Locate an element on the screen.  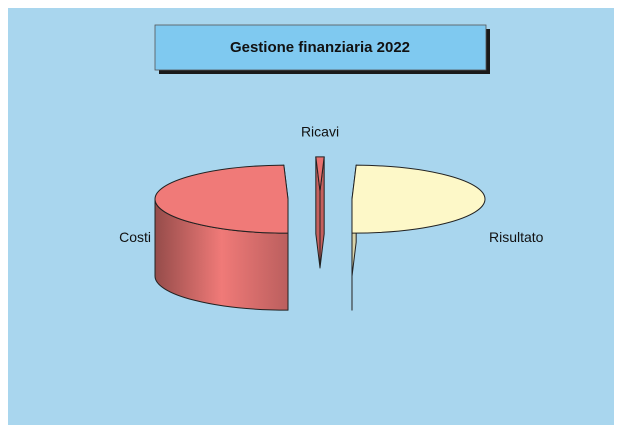
slice-label: Costi is located at coordinates (135, 237).